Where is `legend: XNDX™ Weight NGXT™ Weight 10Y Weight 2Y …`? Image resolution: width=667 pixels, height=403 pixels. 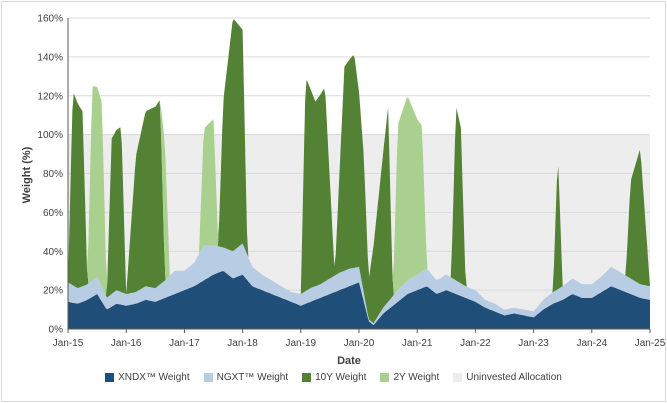 legend: XNDX™ Weight NGXT™ Weight 10Y Weight 2Y … is located at coordinates (333, 377).